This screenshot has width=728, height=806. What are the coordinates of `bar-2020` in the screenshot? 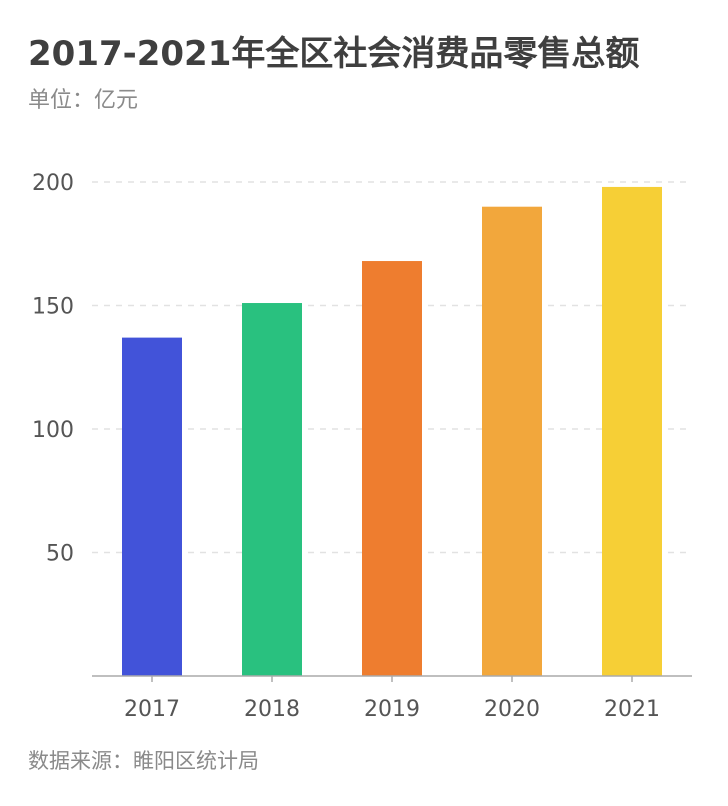 It's located at (512, 441).